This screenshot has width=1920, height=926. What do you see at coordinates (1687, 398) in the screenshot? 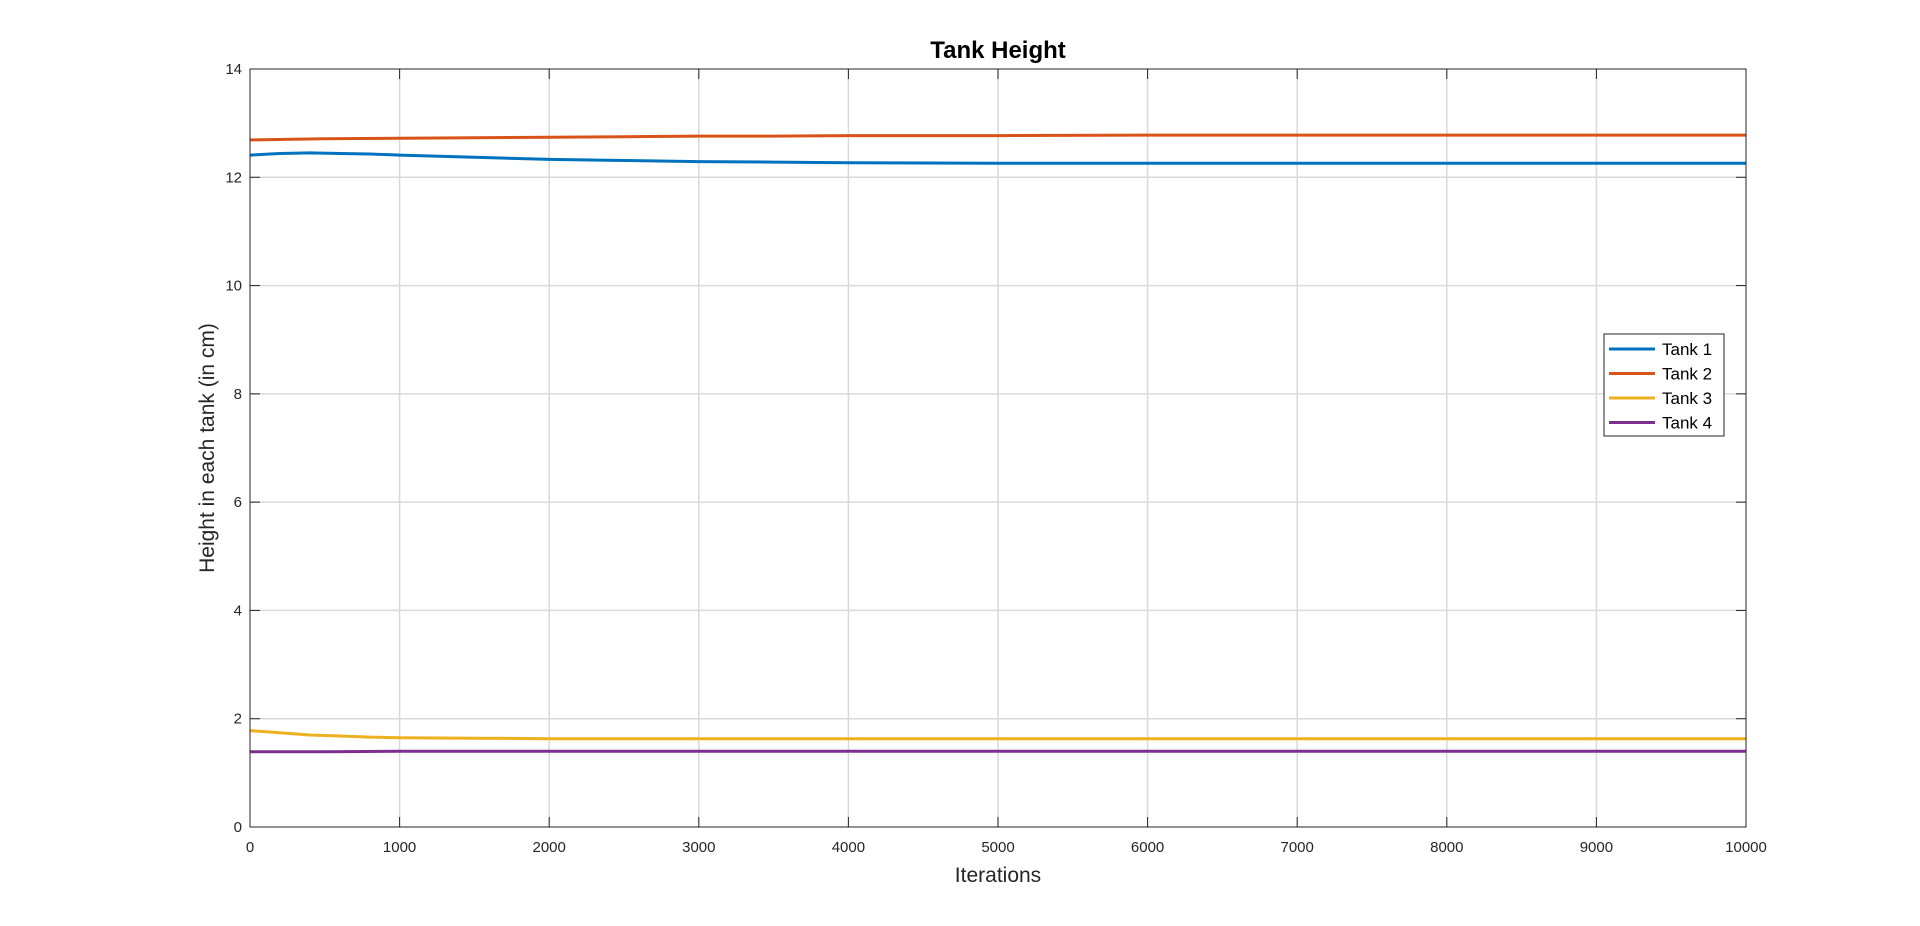
I see `legend-label: Tank 3` at bounding box center [1687, 398].